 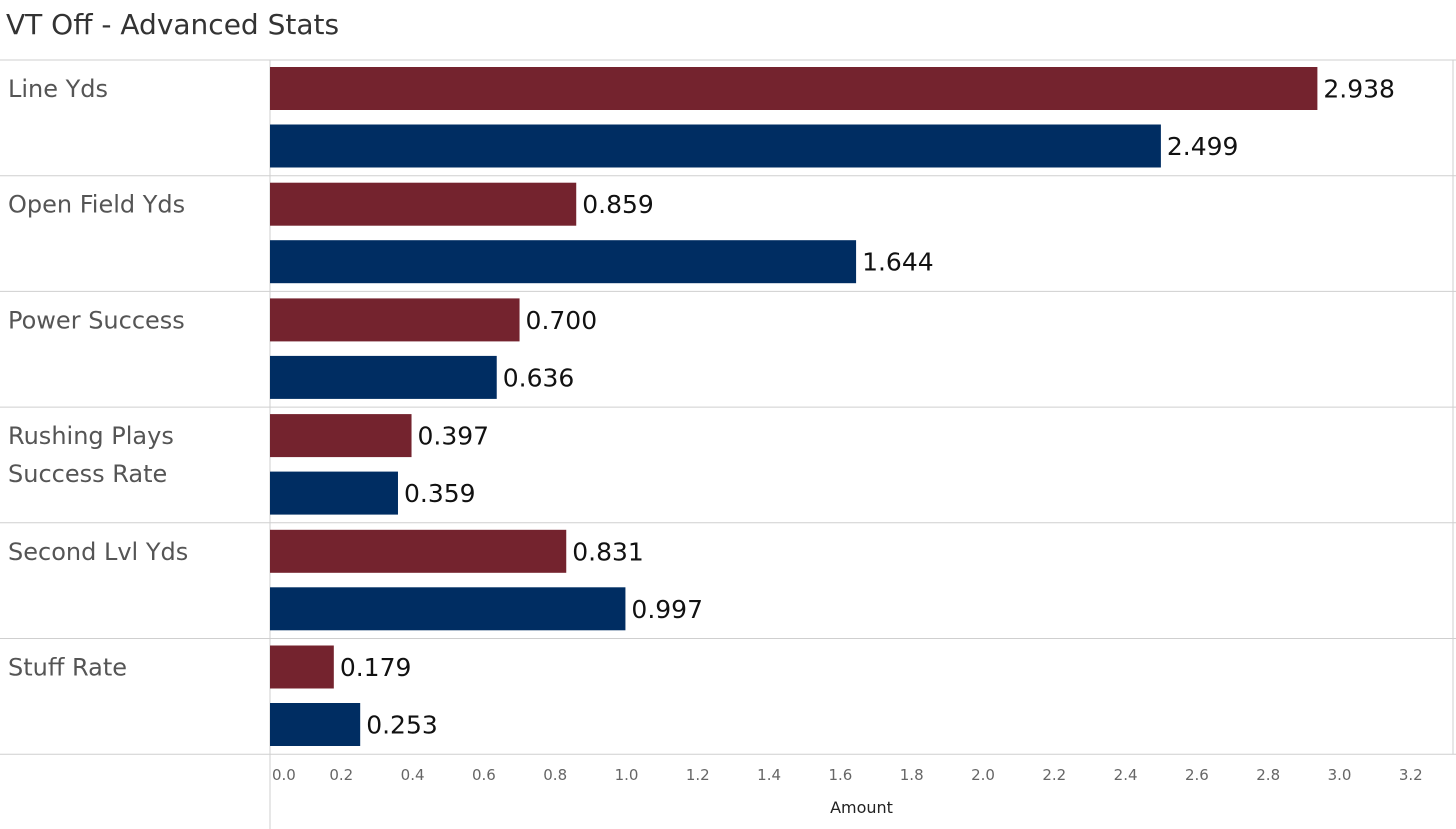 I want to click on x-tick-label: 1.6, so click(x=840, y=775).